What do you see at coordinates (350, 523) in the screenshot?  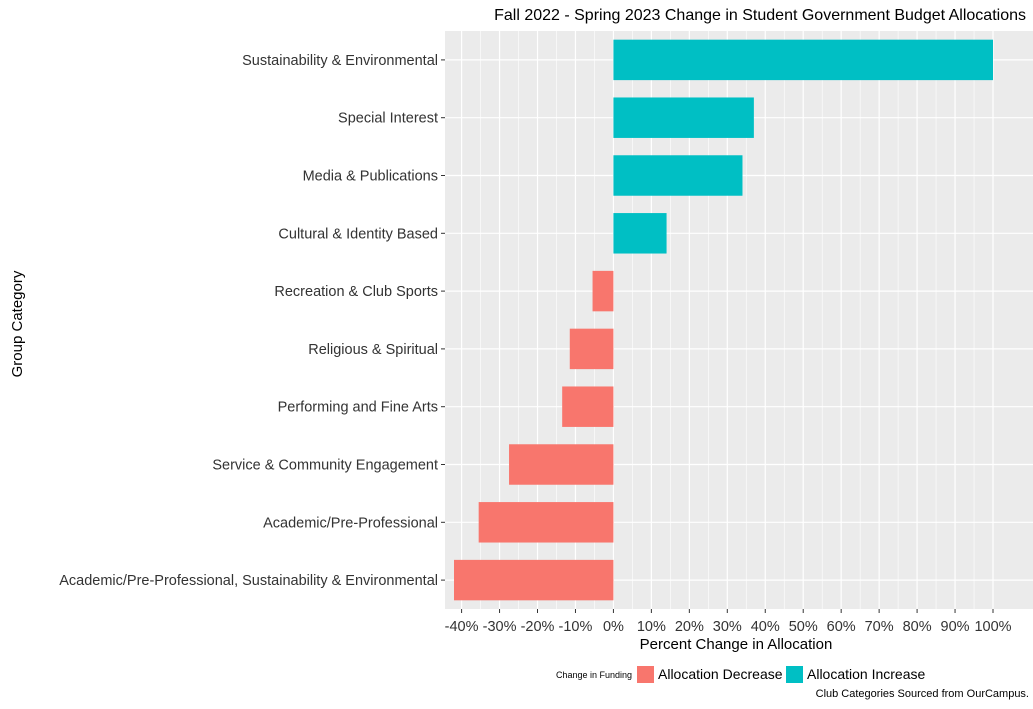 I see `y-tick-label: Academic/Pre-Professional` at bounding box center [350, 523].